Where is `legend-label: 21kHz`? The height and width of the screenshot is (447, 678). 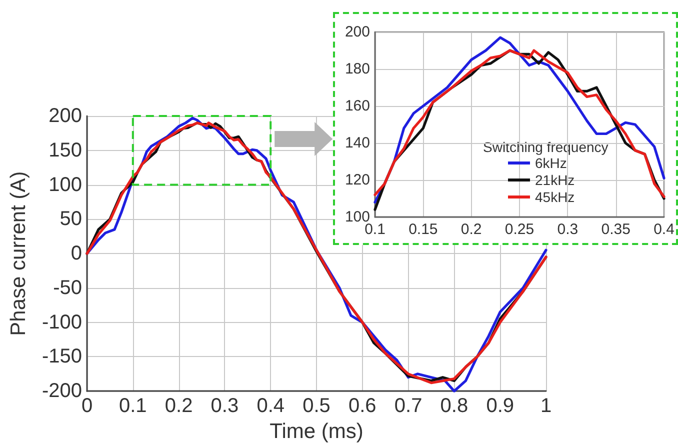
legend-label: 21kHz is located at coordinates (555, 180).